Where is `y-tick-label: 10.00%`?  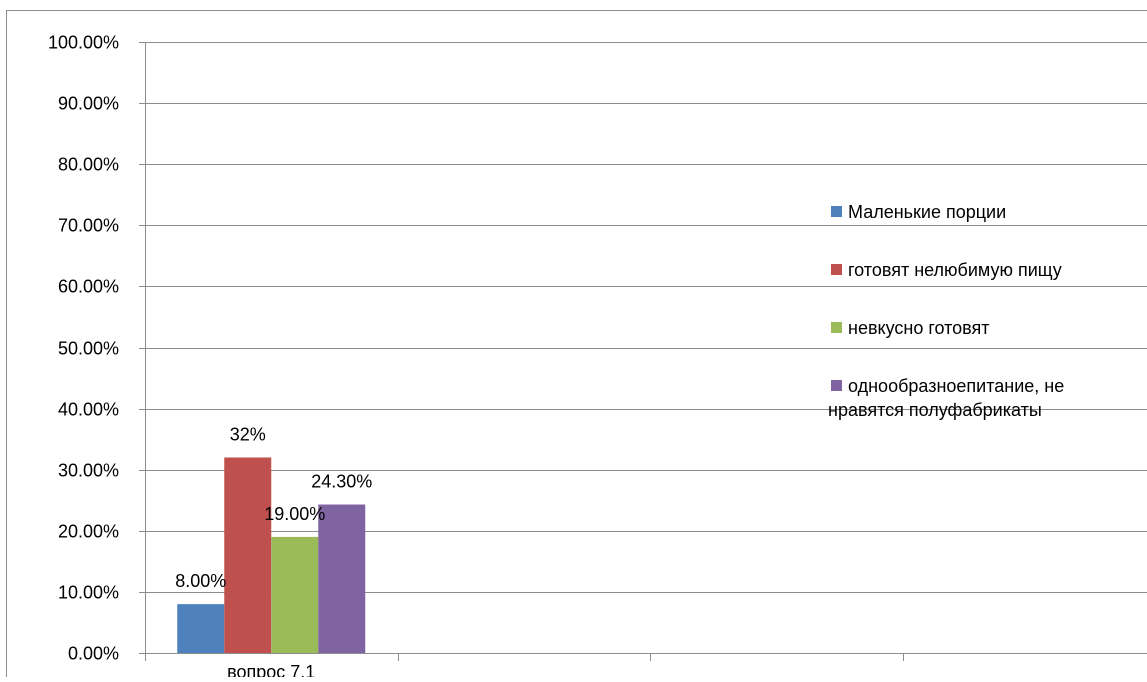 y-tick-label: 10.00% is located at coordinates (88, 593).